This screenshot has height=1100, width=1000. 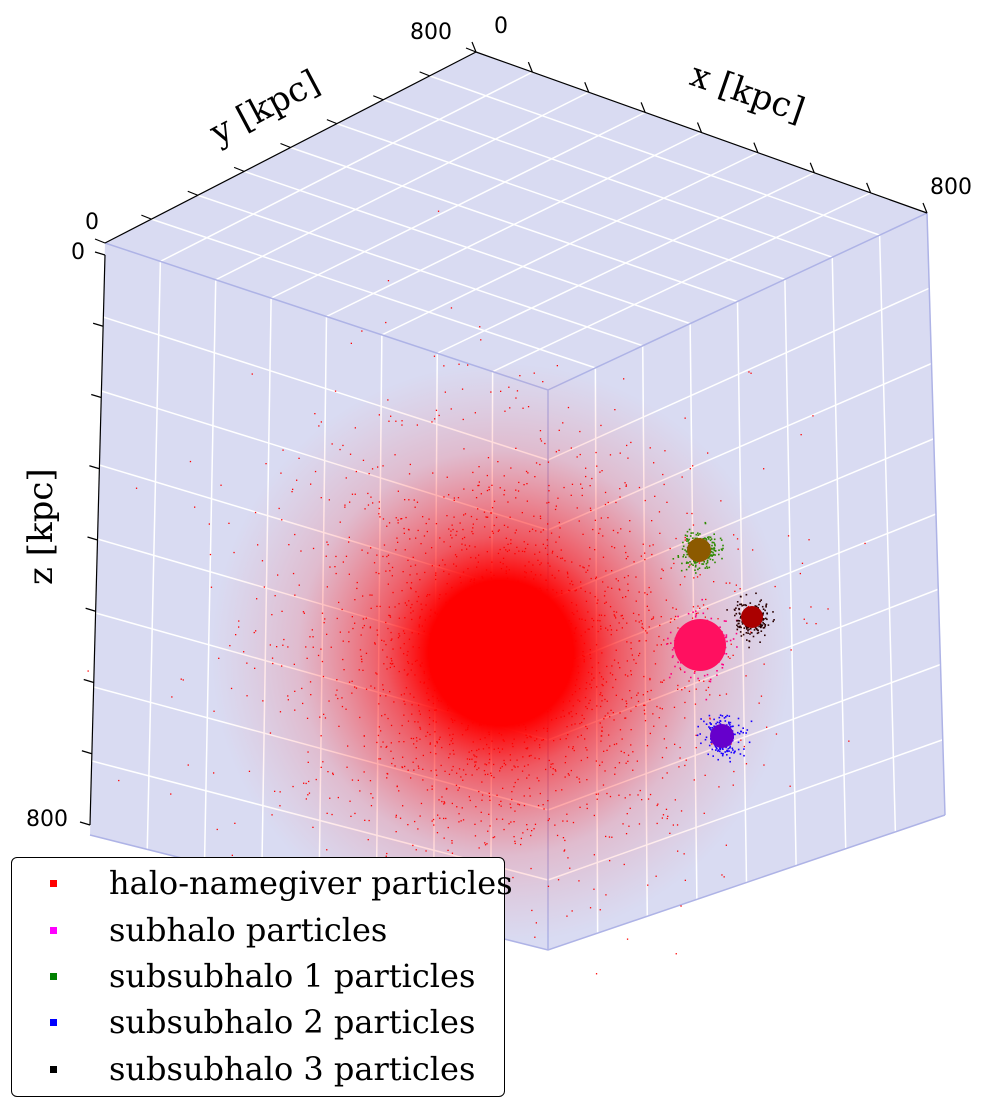 What do you see at coordinates (951, 187) in the screenshot?
I see `x-tick-label-800: 800` at bounding box center [951, 187].